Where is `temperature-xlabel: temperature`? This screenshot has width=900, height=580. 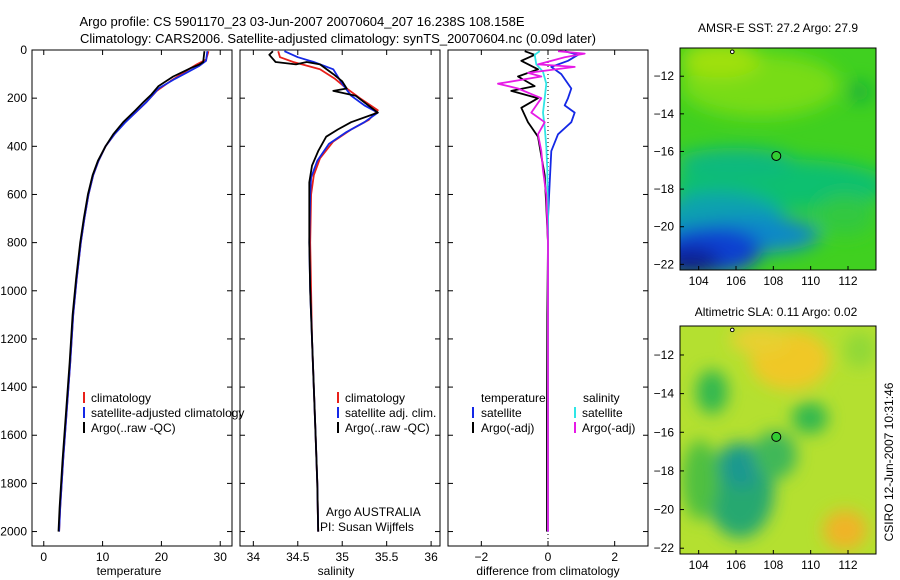
temperature-xlabel: temperature is located at coordinates (129, 571).